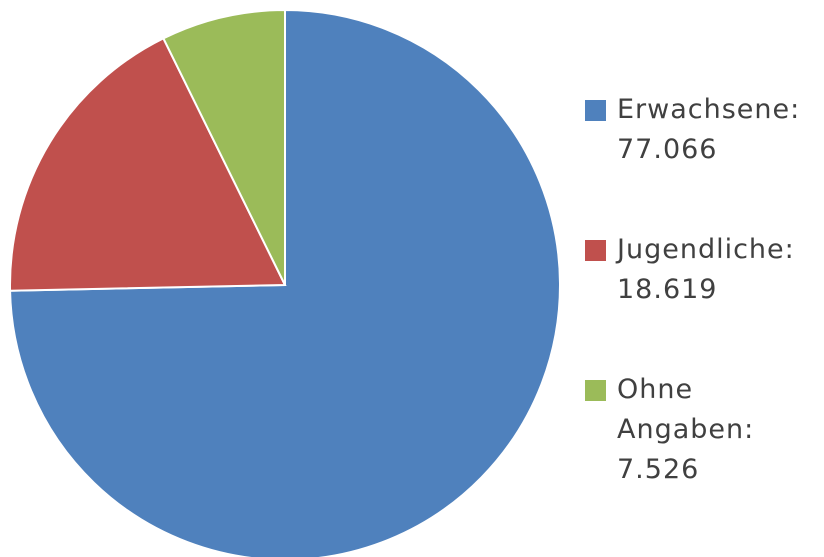 The image size is (824, 557). I want to click on legend-value: 18.619, so click(667, 289).